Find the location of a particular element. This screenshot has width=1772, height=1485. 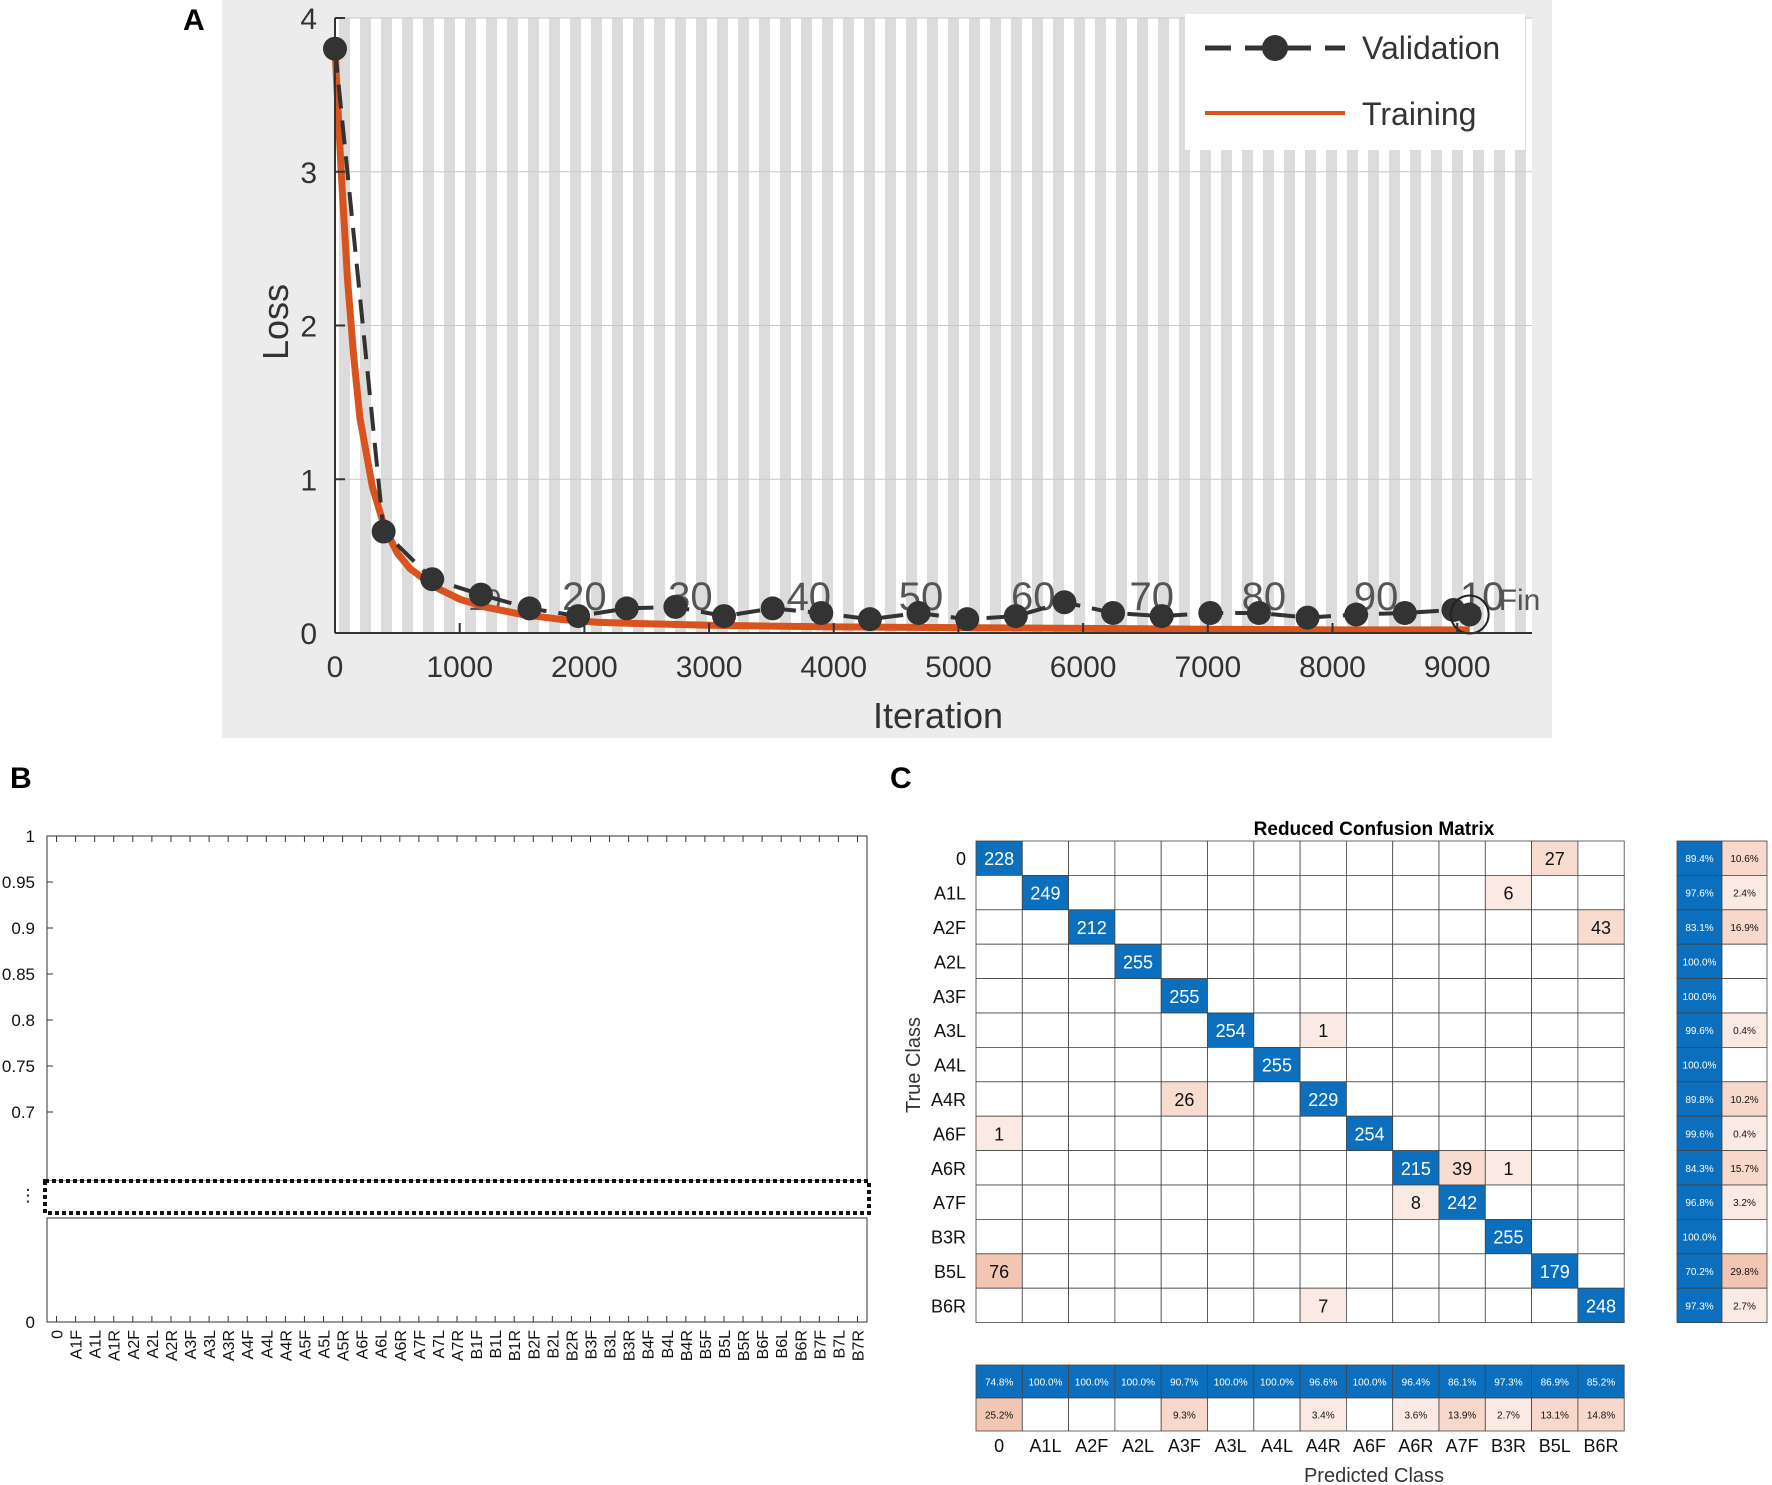

column-precision-text: 90.7% is located at coordinates (1184, 1383).